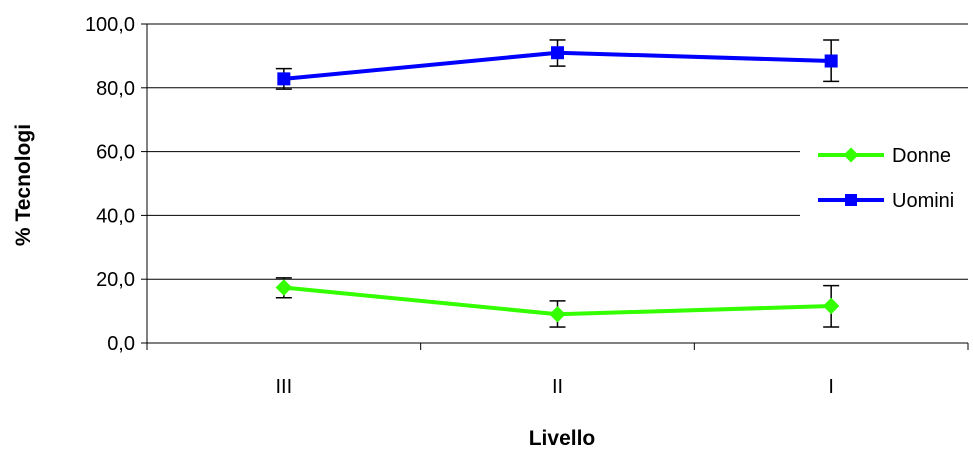 This screenshot has height=449, width=973. What do you see at coordinates (115, 216) in the screenshot?
I see `y-tick-label: 40,0` at bounding box center [115, 216].